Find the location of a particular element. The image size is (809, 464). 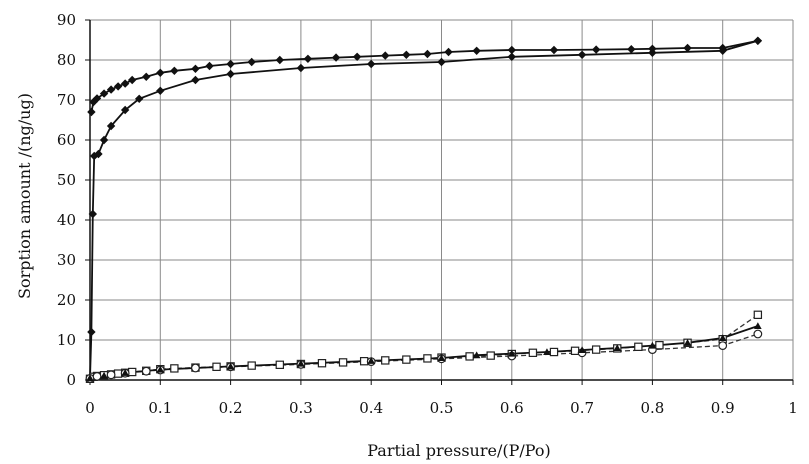

x-tick-label: 0.2 is located at coordinates (231, 408).